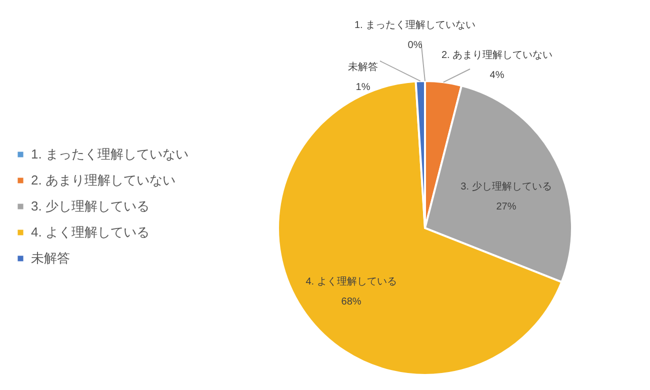 The image size is (650, 390). Describe the element at coordinates (351, 302) in the screenshot. I see `data-label: 68%` at that location.